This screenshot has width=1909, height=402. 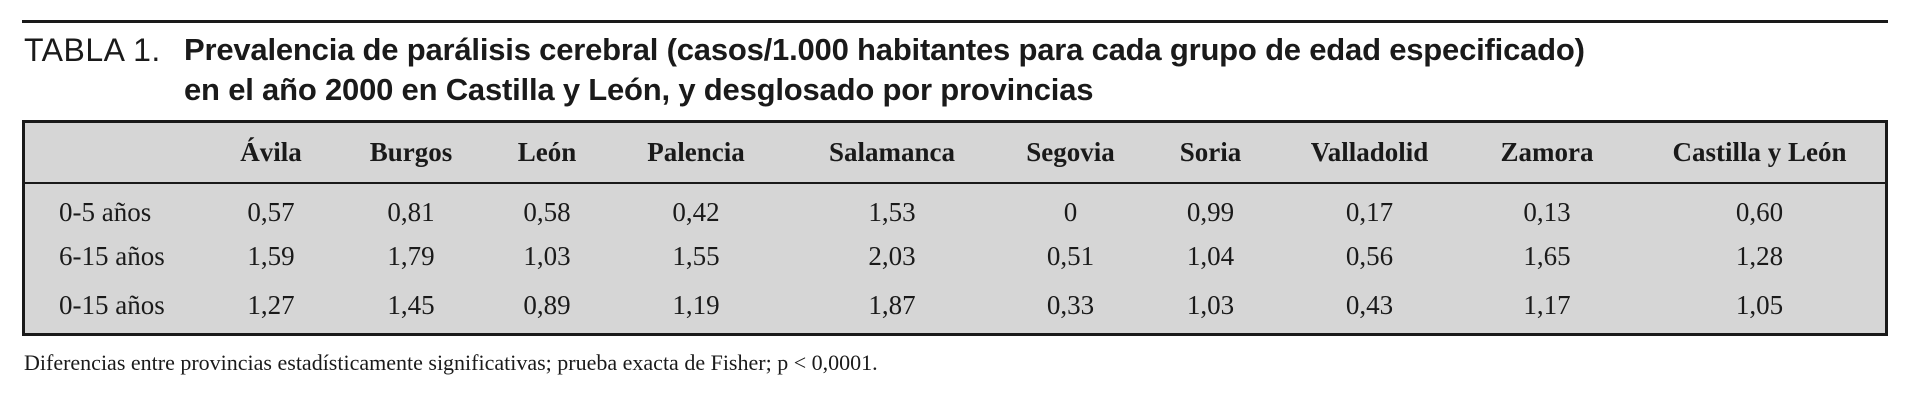 I want to click on table-cell: 0,58, so click(x=547, y=211).